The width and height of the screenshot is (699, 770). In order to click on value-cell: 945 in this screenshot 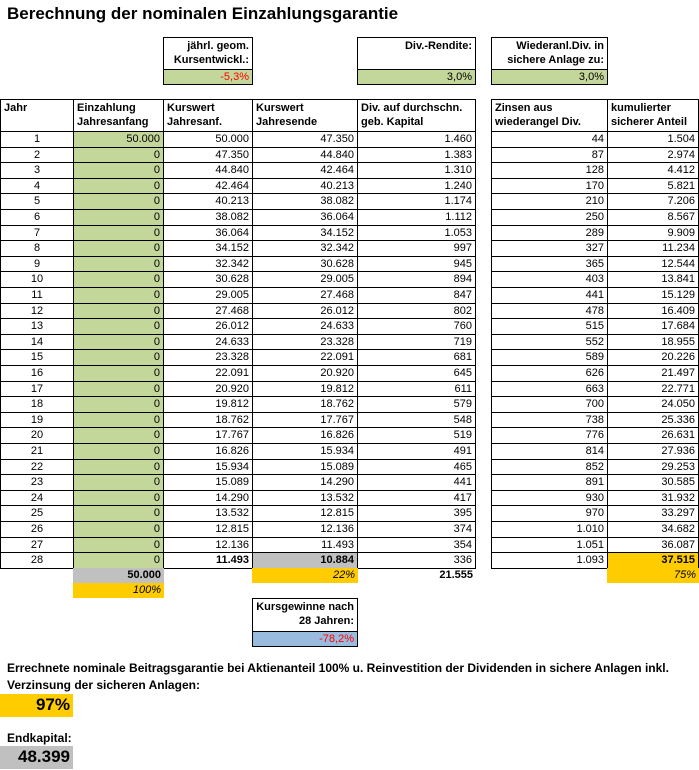, I will do `click(416, 264)`.